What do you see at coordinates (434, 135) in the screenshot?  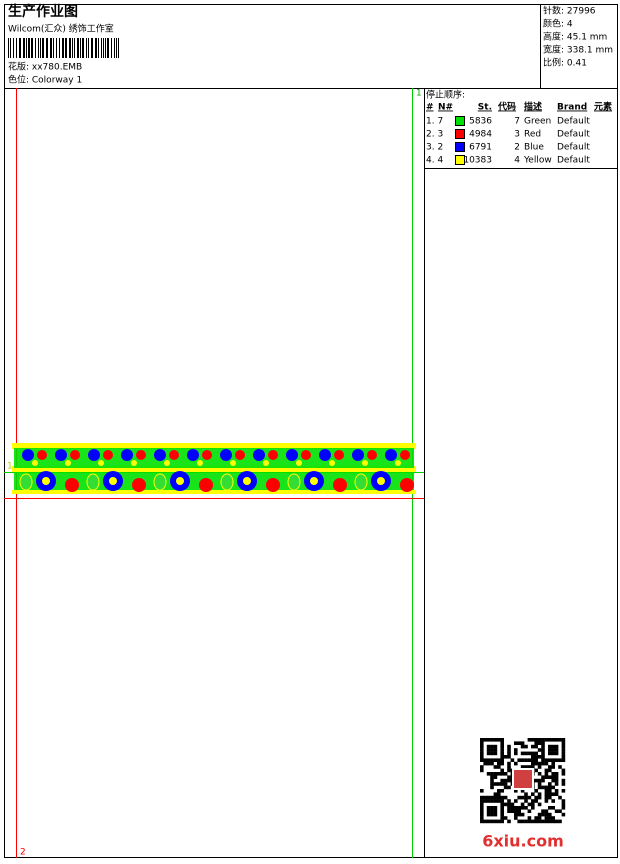 I see `order: 2. 3` at bounding box center [434, 135].